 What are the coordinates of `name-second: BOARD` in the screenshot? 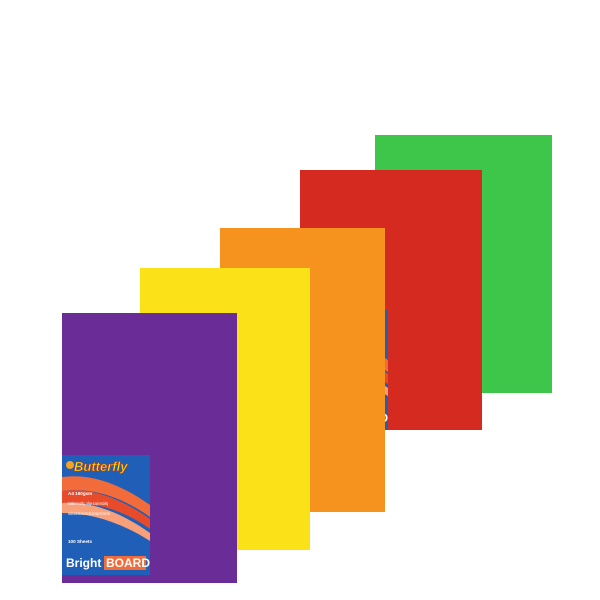 It's located at (128, 563).